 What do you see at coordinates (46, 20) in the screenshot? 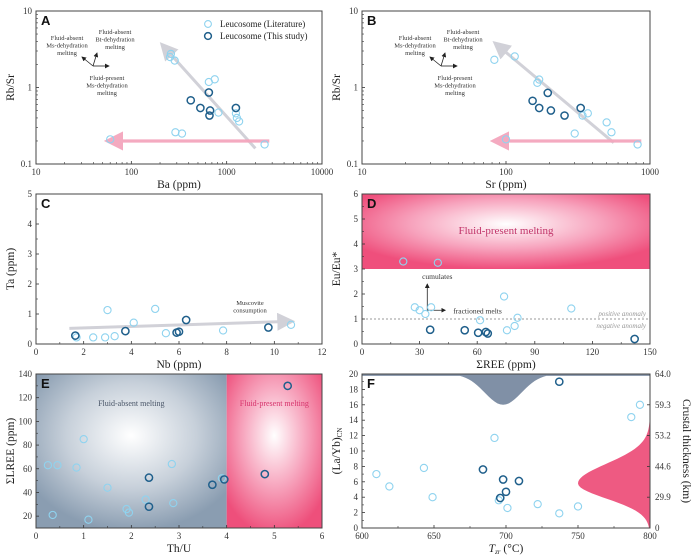
I see `panel-label: A` at bounding box center [46, 20].